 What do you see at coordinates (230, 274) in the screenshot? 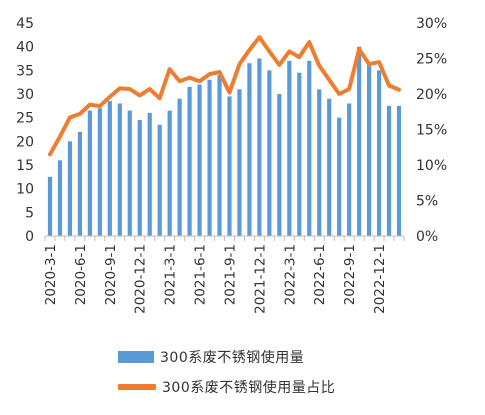
I see `x-tick-label: 2021-9-1` at bounding box center [230, 274].